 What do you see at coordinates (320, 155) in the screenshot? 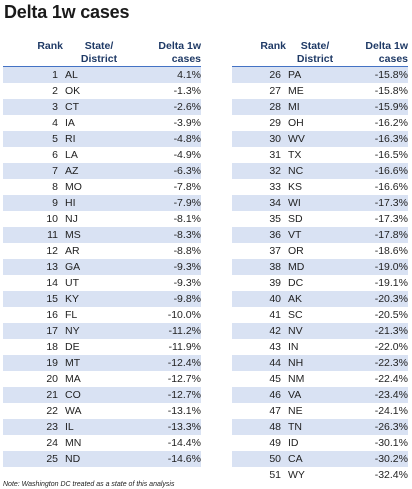
I see `table-row: 31 TX -16.5%` at bounding box center [320, 155].